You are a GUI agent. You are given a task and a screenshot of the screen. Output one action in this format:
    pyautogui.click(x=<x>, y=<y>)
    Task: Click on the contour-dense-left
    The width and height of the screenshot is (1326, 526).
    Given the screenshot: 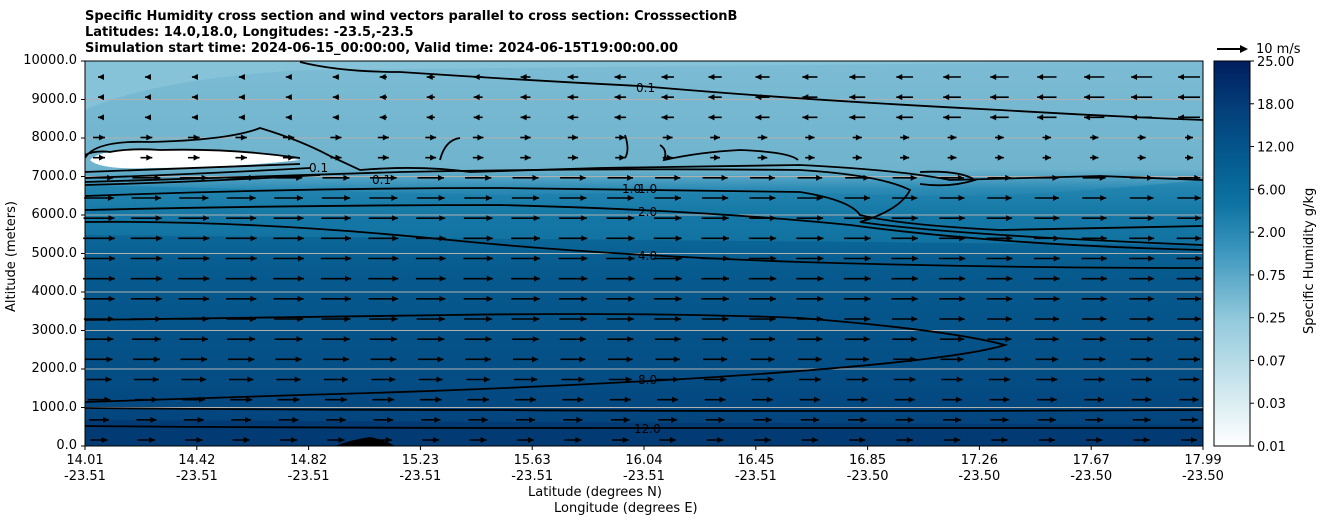 What is the action you would take?
    pyautogui.click(x=203, y=174)
    